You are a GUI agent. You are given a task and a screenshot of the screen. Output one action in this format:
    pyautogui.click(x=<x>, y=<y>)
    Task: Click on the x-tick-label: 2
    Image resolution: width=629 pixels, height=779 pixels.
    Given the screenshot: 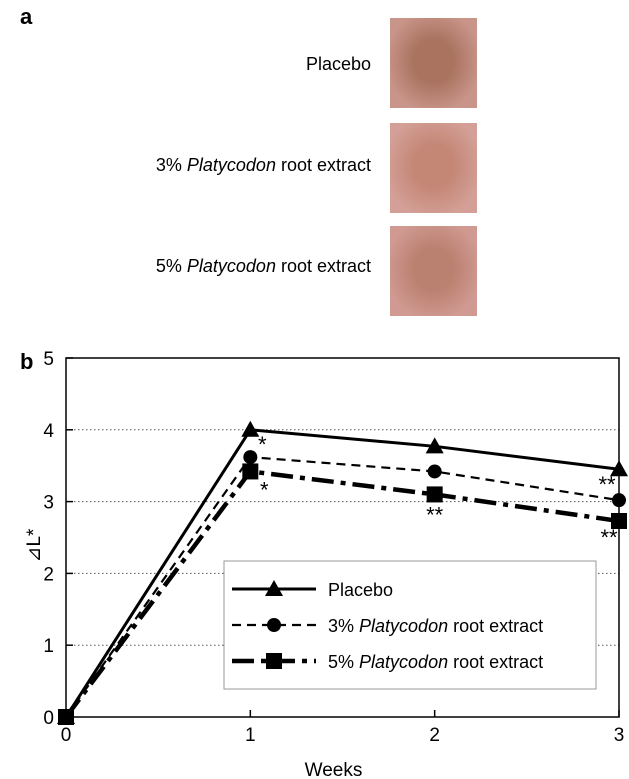 What is the action you would take?
    pyautogui.click(x=434, y=735)
    